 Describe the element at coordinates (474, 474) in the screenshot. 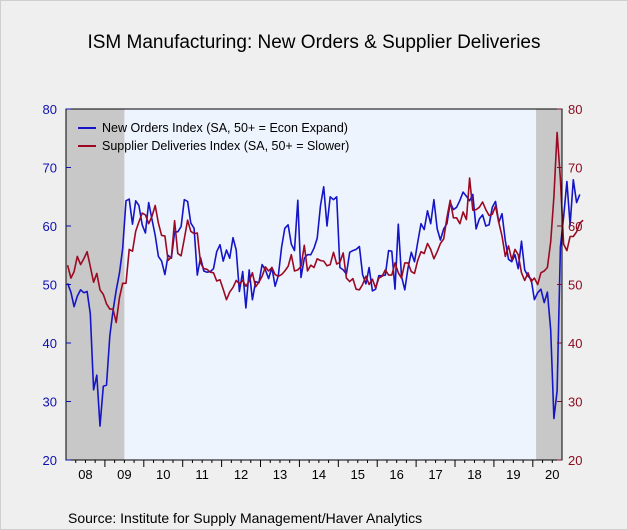

I see `x-tick-label: 18` at that location.